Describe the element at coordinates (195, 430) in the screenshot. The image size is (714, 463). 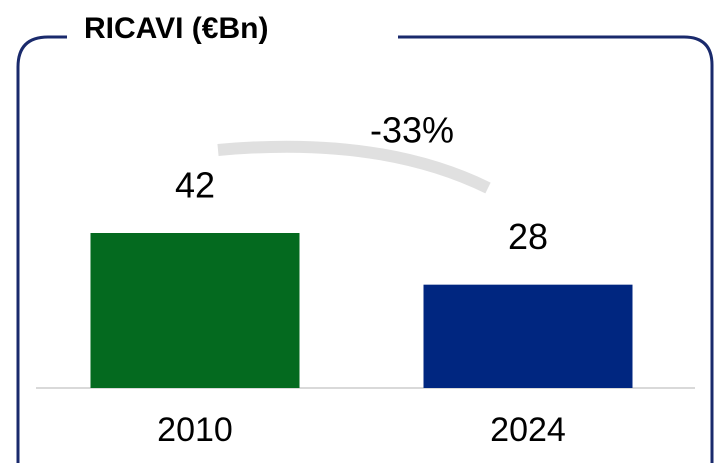
I see `x-tick-label: 2010` at that location.